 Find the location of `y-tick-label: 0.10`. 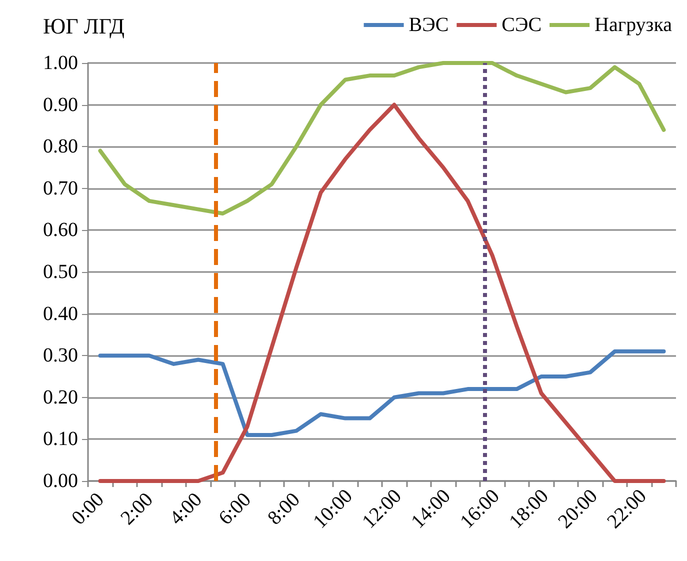

y-tick-label: 0.10 is located at coordinates (60, 439).